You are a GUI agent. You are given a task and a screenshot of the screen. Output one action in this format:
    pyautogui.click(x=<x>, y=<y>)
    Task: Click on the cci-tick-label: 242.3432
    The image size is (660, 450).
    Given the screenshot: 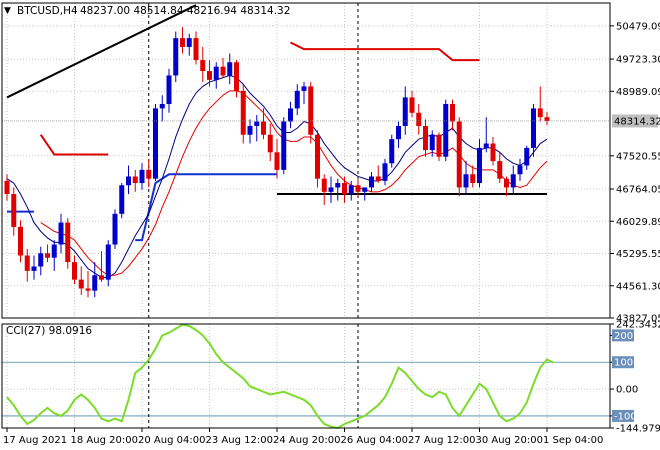 What is the action you would take?
    pyautogui.click(x=638, y=325)
    